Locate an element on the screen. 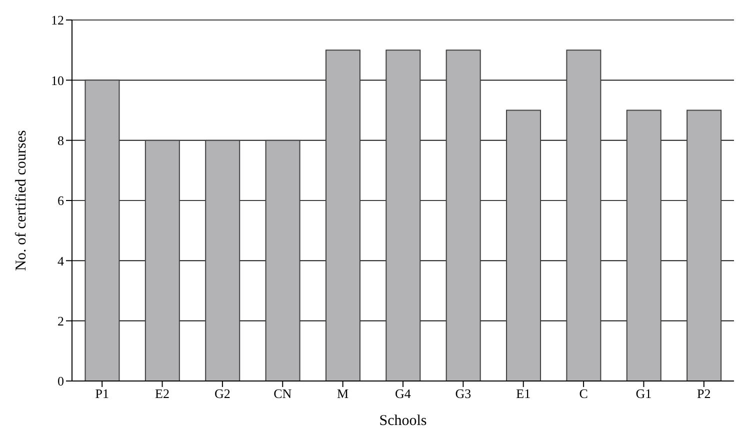 The width and height of the screenshot is (746, 437). x-tick-label: E2 is located at coordinates (162, 394).